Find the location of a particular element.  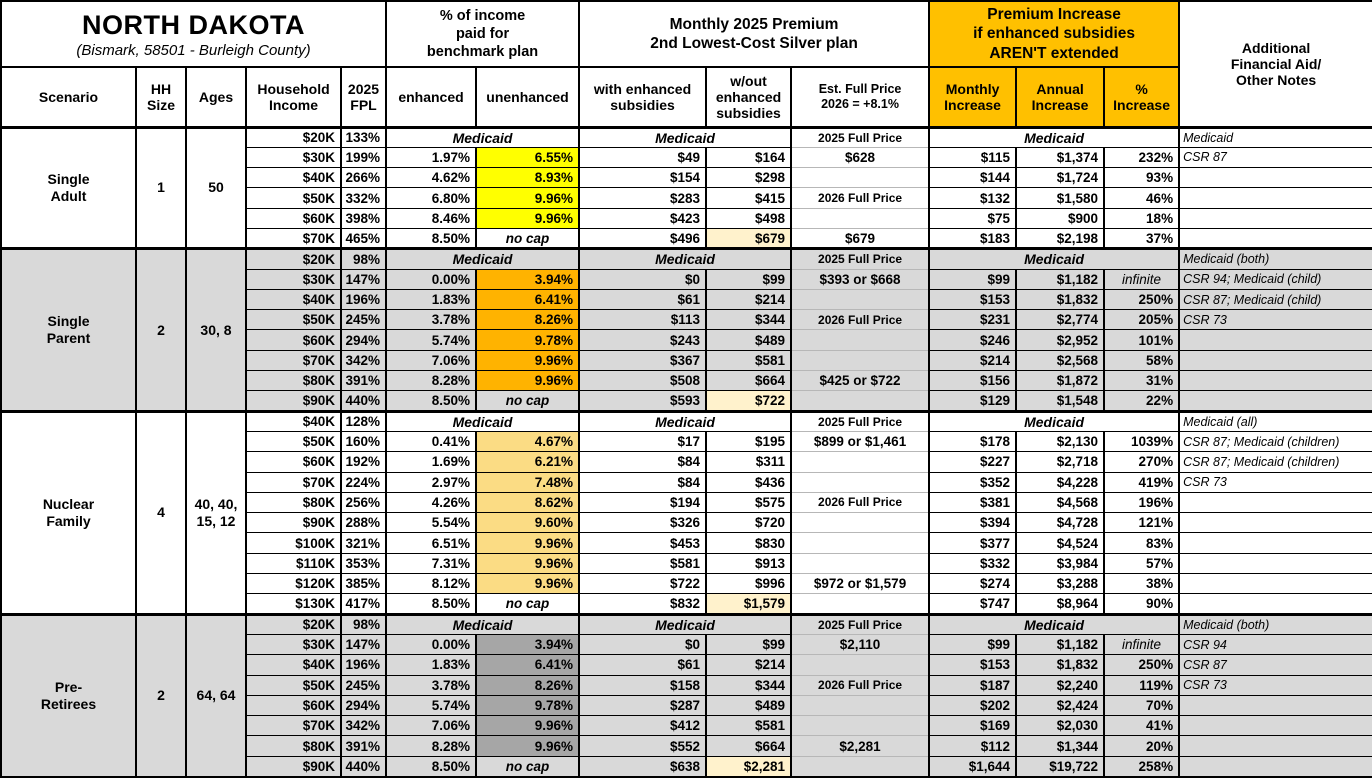

annual-increase-cell: $900 is located at coordinates (1060, 218).